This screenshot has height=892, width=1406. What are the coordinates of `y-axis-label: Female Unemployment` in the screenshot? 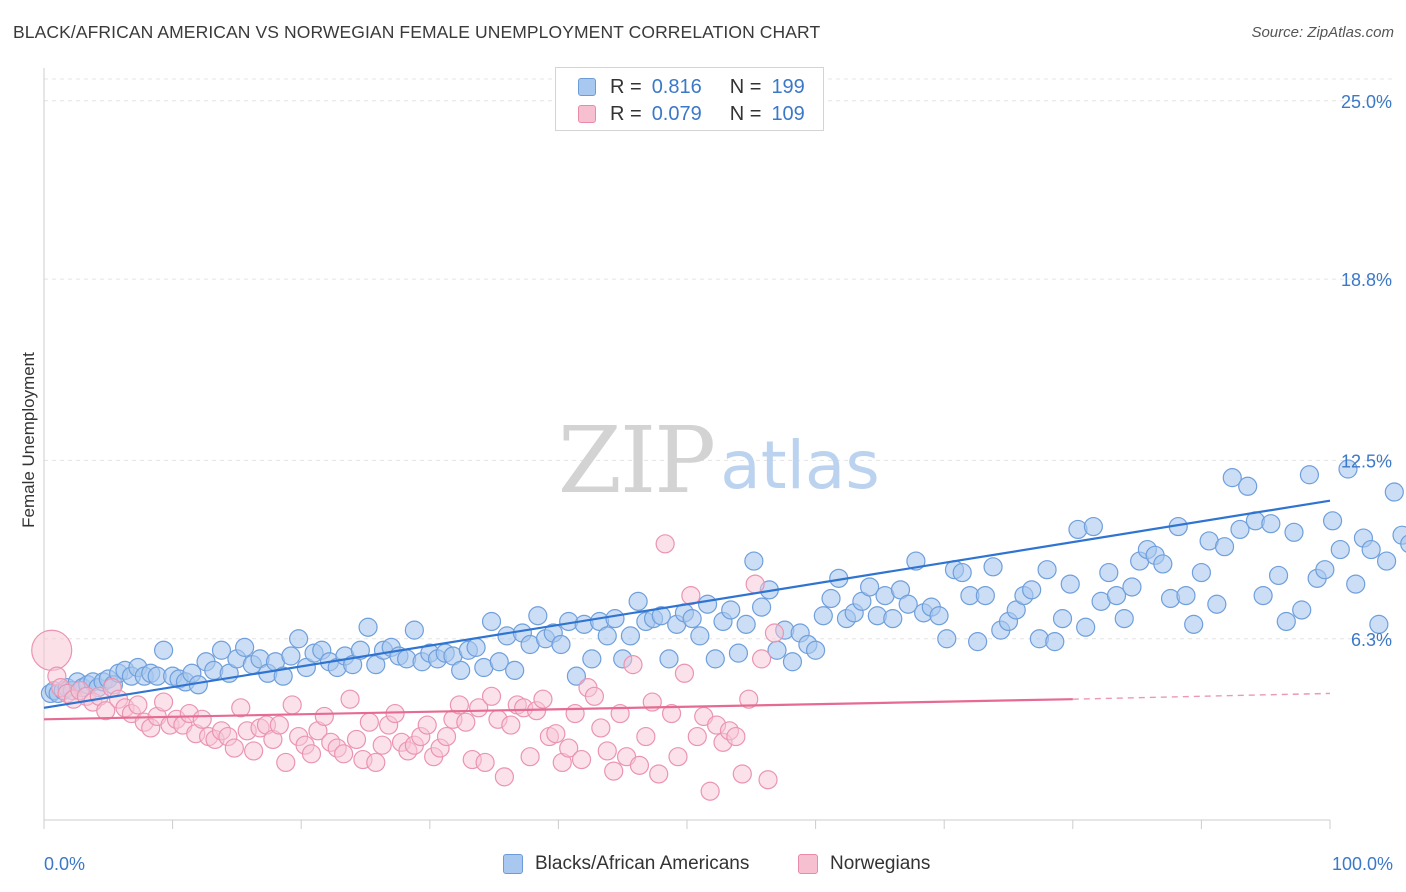 It's located at (28, 440).